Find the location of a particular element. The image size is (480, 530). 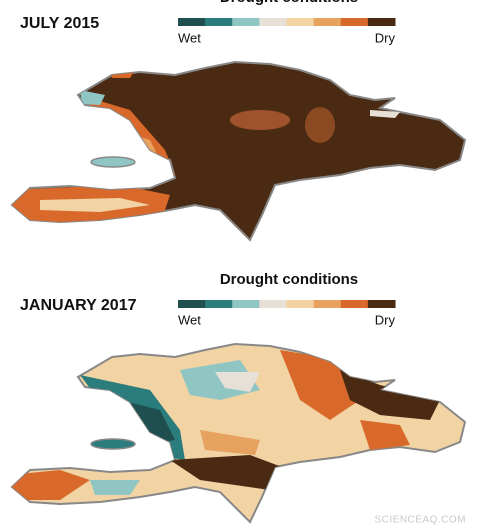

watermark: SCIENCEAQ.COM is located at coordinates (420, 520).